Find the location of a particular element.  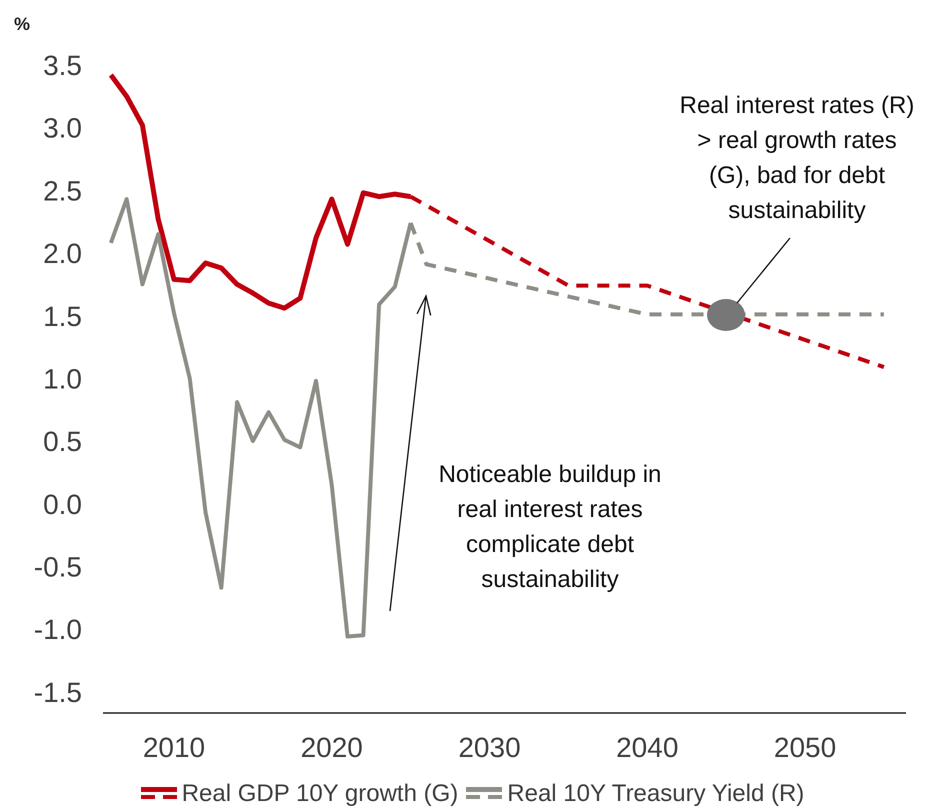

x-tick-label: 2040 is located at coordinates (647, 747).